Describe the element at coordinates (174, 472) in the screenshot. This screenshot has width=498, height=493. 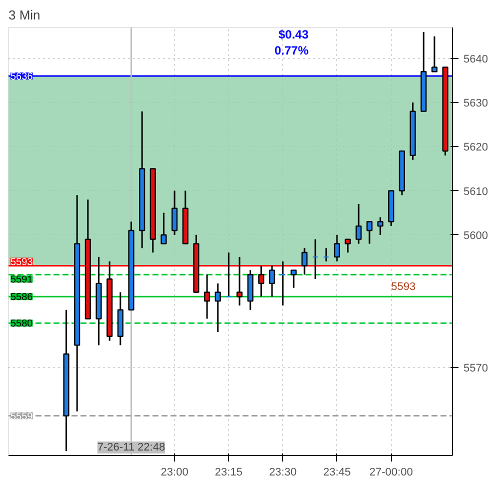
I see `x-tick-label: 23:00` at that location.